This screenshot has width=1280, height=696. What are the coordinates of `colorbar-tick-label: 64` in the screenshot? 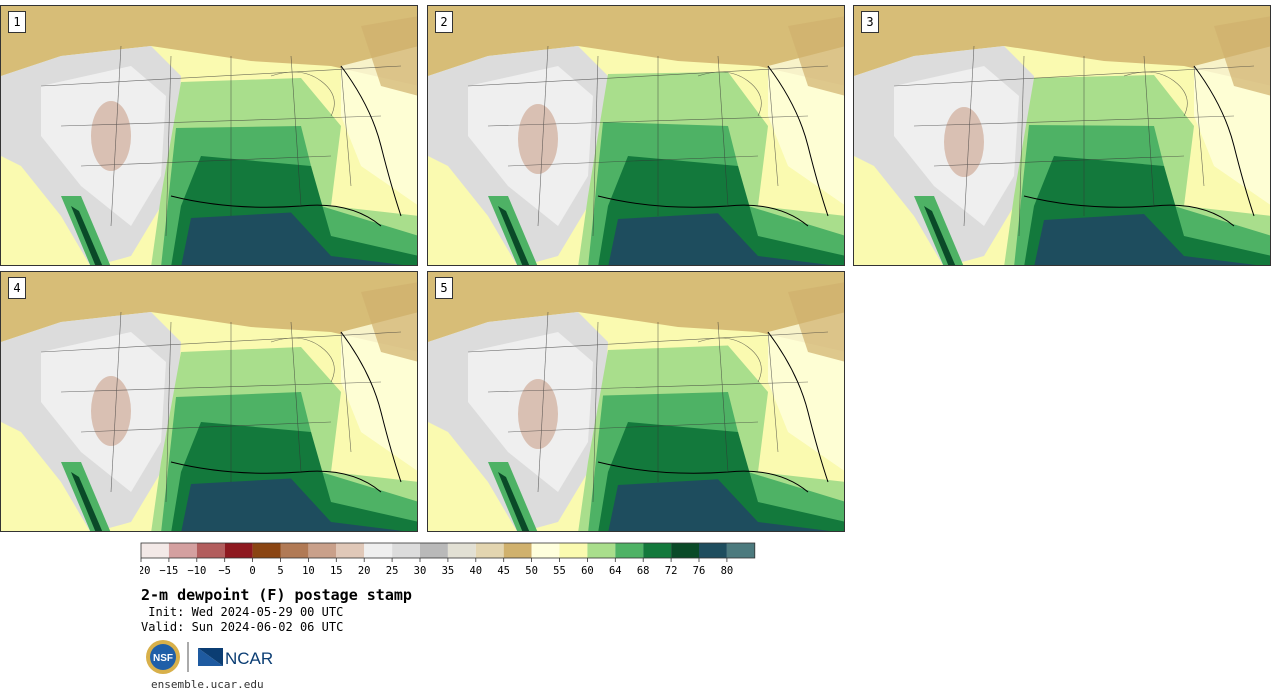 It's located at (615, 571).